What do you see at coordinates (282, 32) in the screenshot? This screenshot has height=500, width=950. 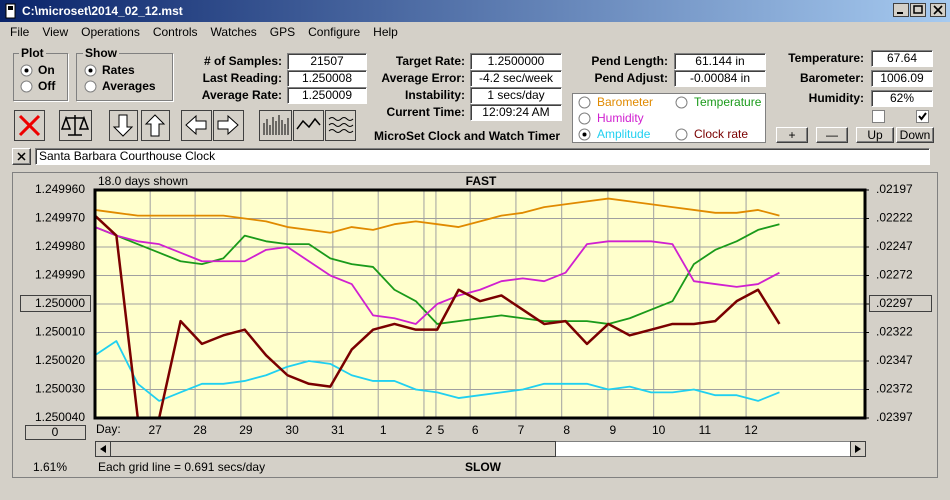 I see `menu-item: GPS` at bounding box center [282, 32].